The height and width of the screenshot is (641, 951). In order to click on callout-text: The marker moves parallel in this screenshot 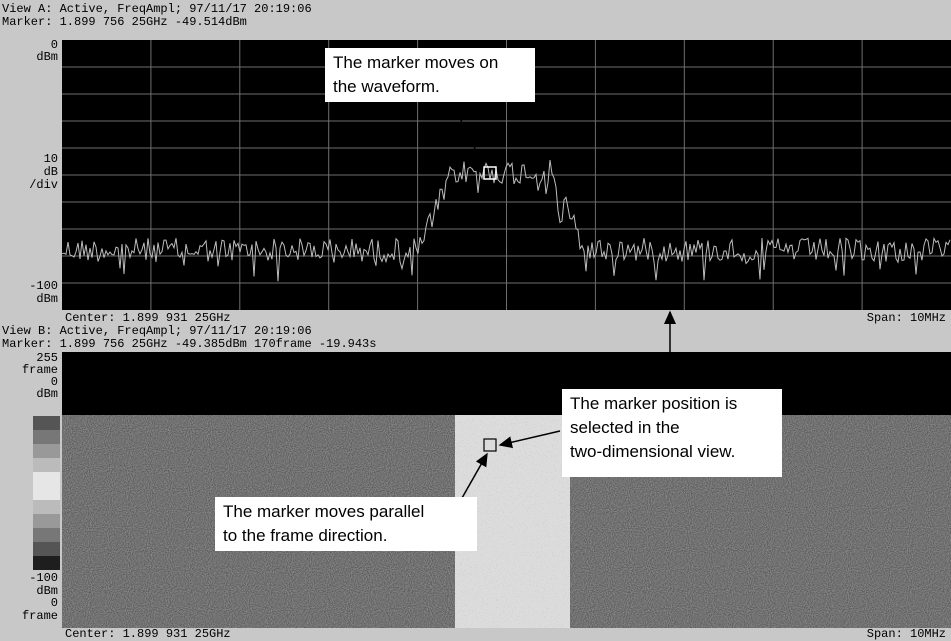, I will do `click(323, 511)`.